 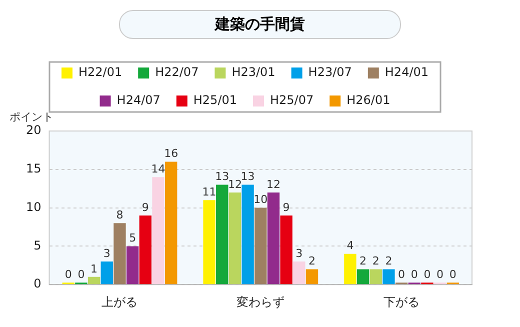 What do you see at coordinates (120, 215) in the screenshot?
I see `data-label: 8` at bounding box center [120, 215].